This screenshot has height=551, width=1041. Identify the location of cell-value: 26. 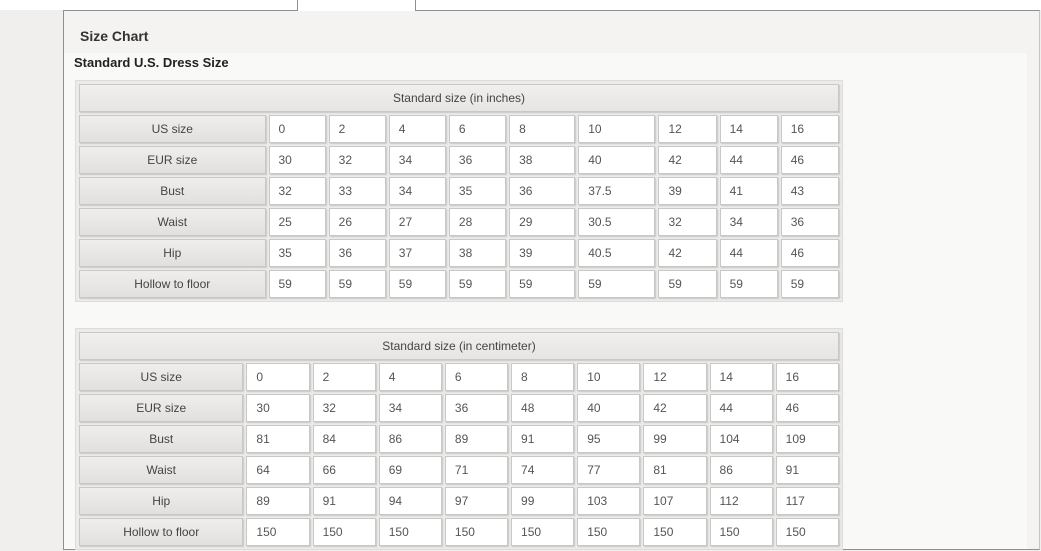
(357, 222).